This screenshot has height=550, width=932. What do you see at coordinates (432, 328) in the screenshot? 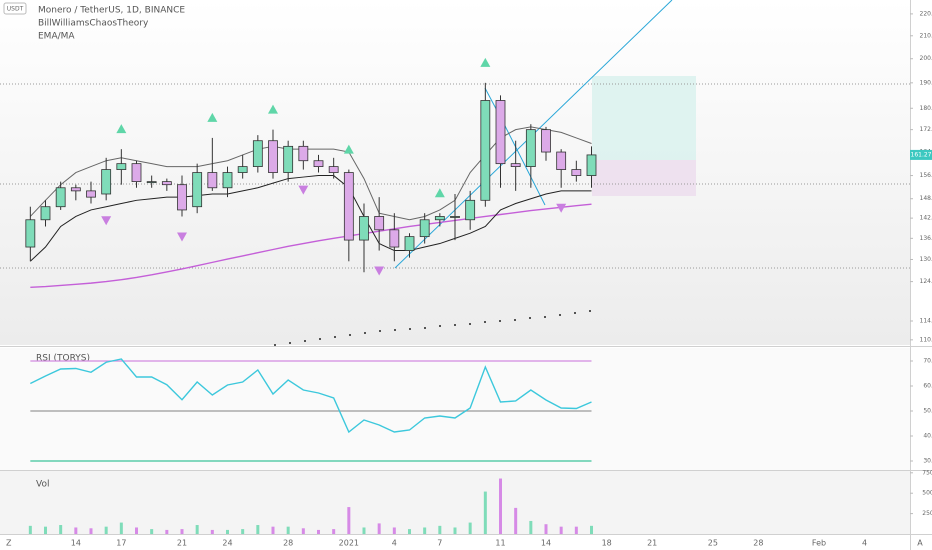
I see `psar-dots` at bounding box center [432, 328].